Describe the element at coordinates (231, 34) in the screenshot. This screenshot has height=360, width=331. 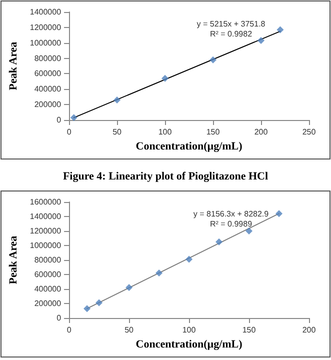
I see `annotation: R² = 0.9982` at that location.